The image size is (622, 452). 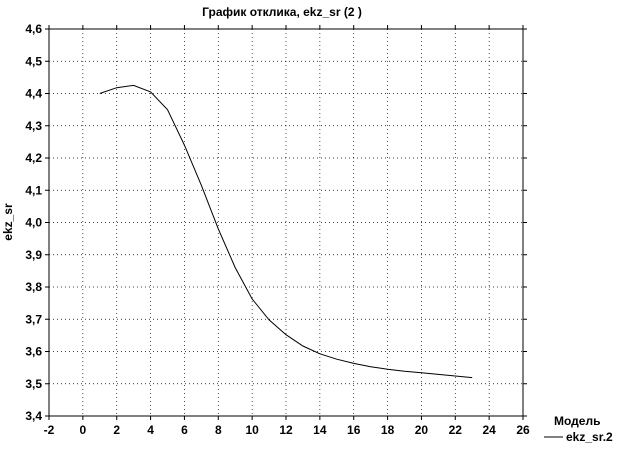 What do you see at coordinates (33, 94) in the screenshot?
I see `y-tick-label: 4,4` at bounding box center [33, 94].